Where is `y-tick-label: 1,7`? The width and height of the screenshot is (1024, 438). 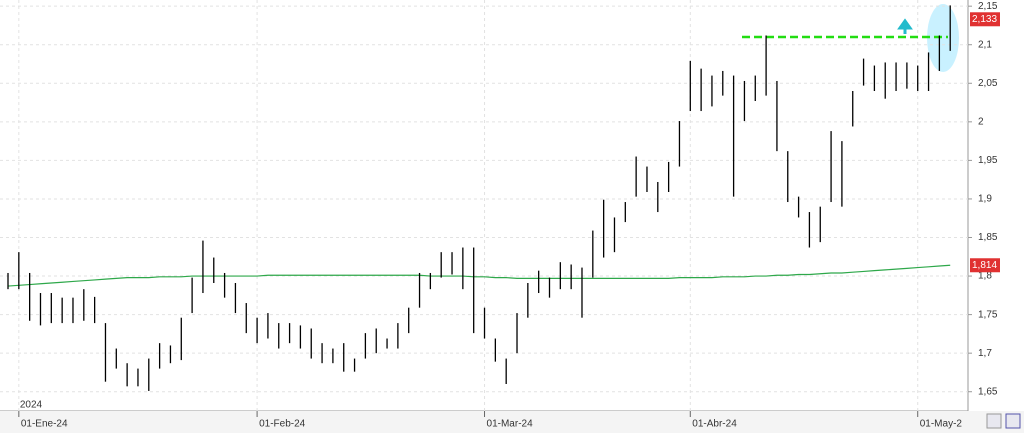
y-tick-label: 1,7 is located at coordinates (985, 353).